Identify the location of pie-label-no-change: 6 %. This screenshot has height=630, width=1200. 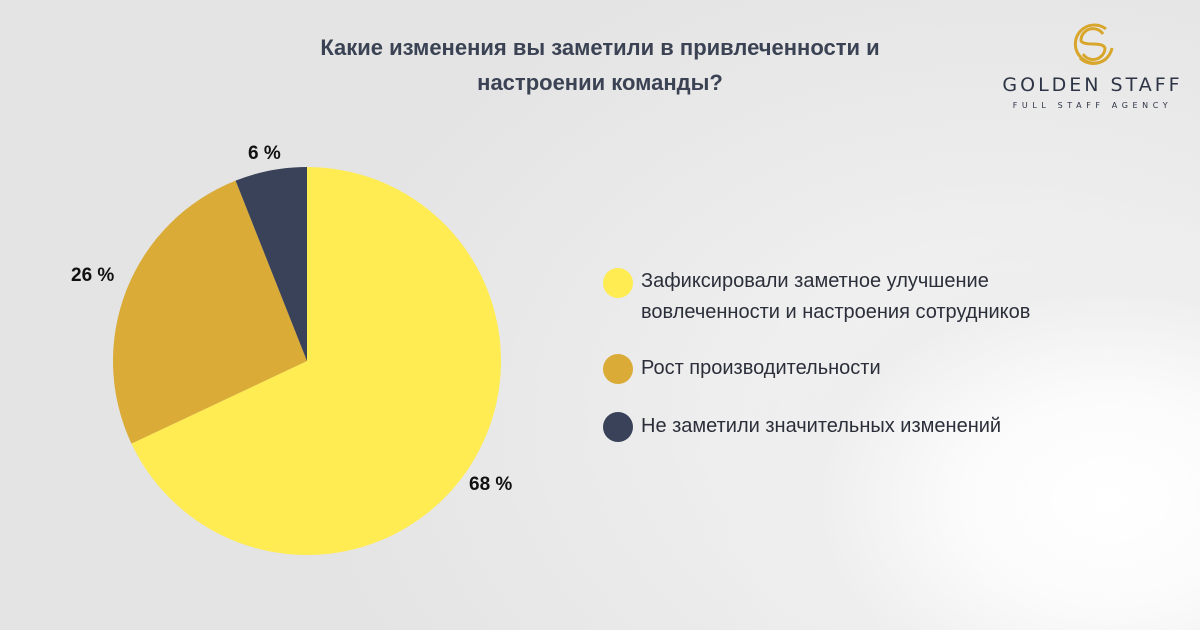
(264, 153).